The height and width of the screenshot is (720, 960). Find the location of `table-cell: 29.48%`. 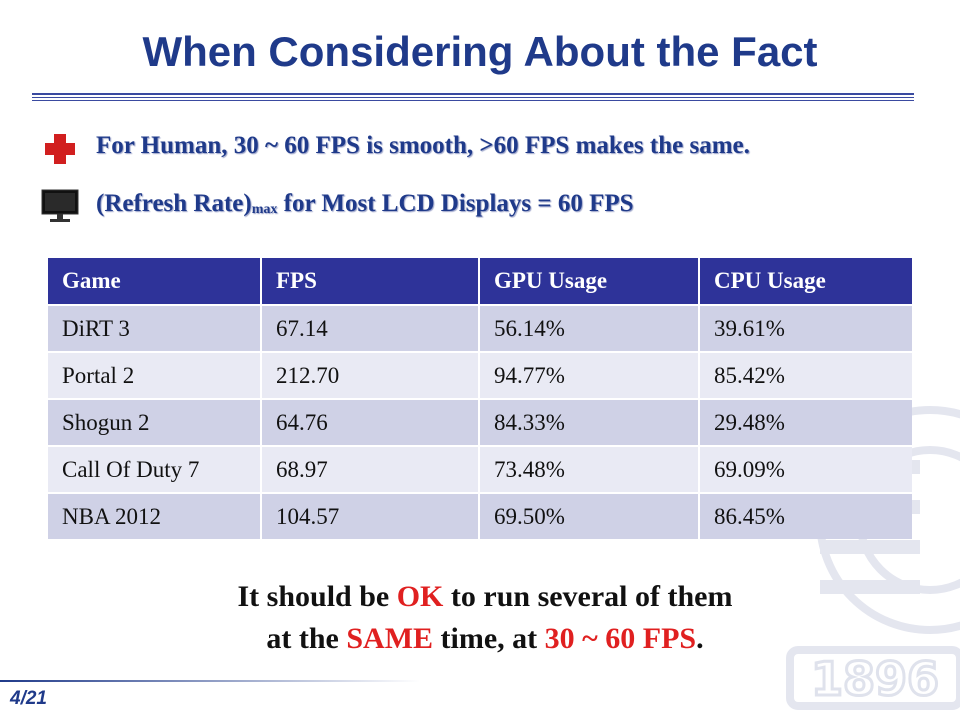

table-cell: 29.48% is located at coordinates (805, 422).